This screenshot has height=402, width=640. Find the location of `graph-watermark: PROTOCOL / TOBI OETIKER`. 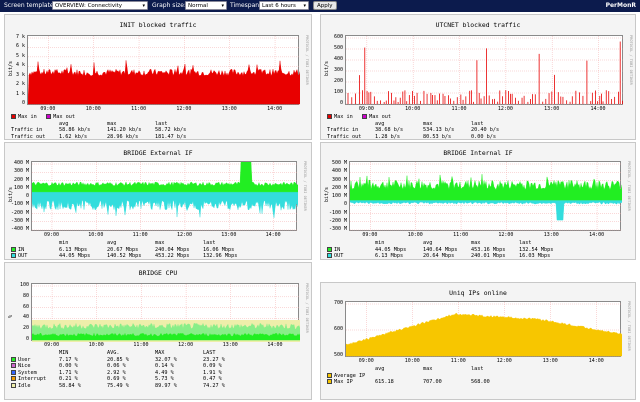

graph-watermark: PROTOCOL / TOBI OETIKER is located at coordinates (631, 60).